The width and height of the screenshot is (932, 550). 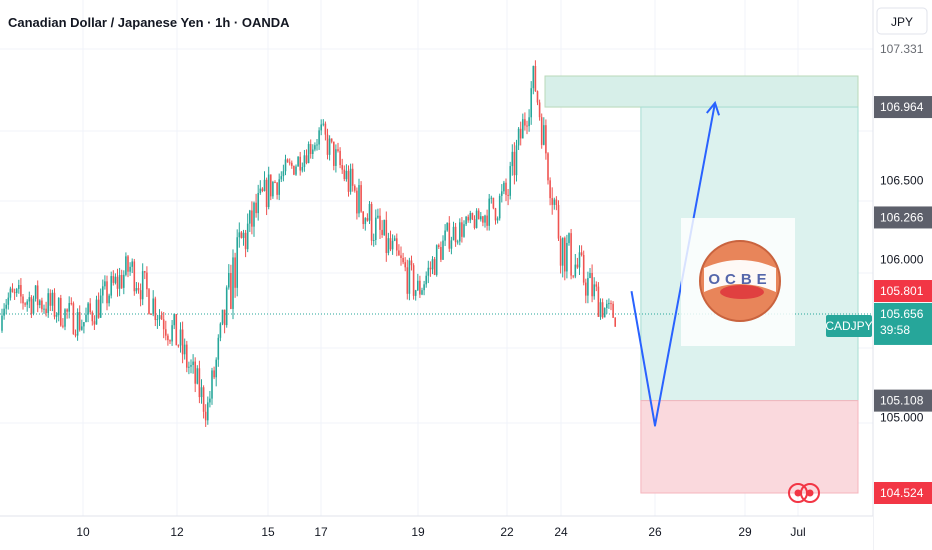 I want to click on price-tag-label: 106.964, so click(x=902, y=107).